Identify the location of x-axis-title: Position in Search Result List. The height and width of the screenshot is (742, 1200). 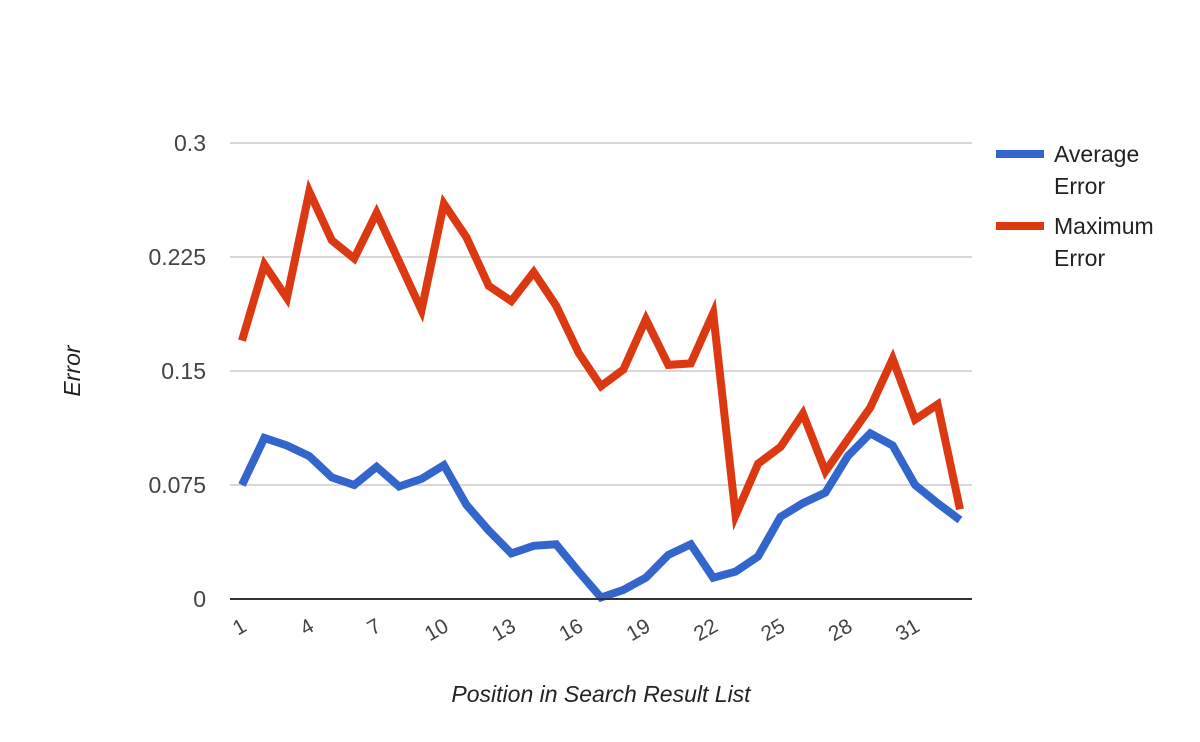
(601, 694).